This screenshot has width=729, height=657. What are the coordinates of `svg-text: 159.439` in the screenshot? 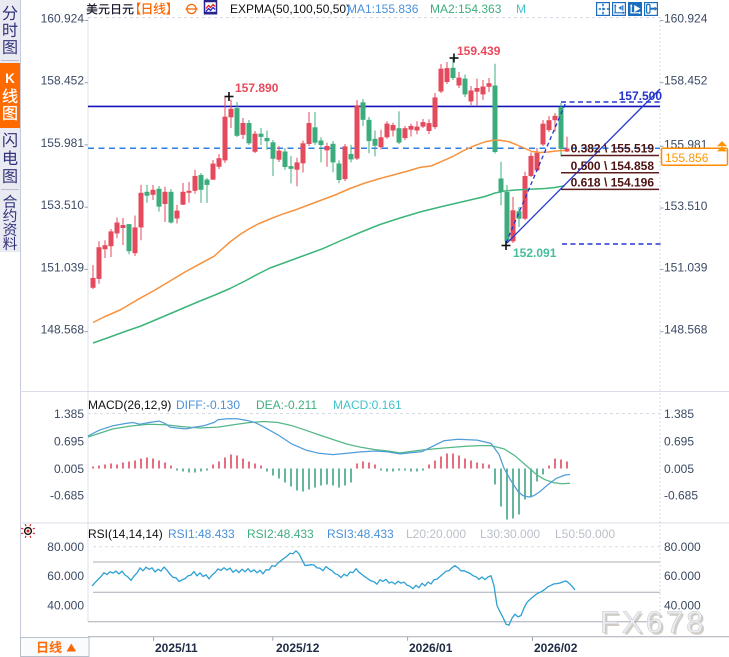 It's located at (479, 51).